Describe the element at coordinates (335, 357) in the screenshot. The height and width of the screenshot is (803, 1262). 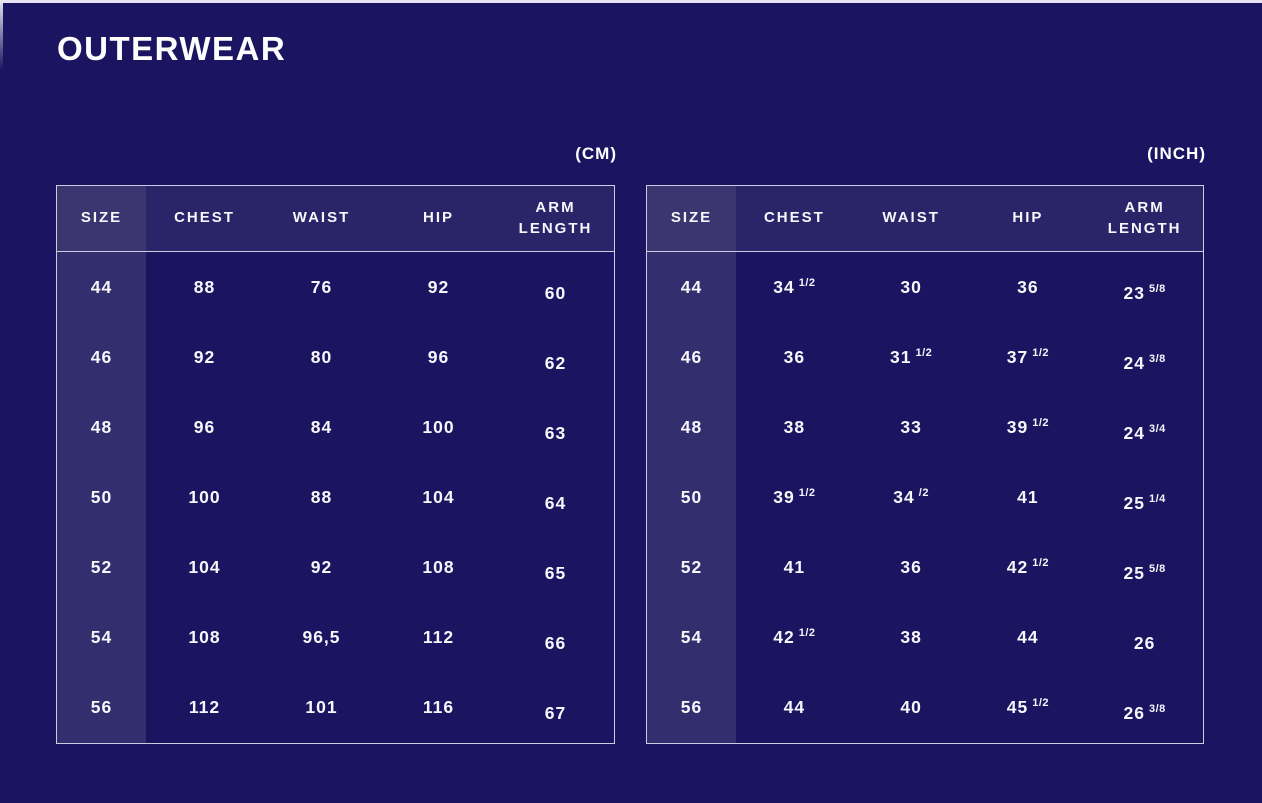
I see `table-row: 46 92 80 96 62` at that location.